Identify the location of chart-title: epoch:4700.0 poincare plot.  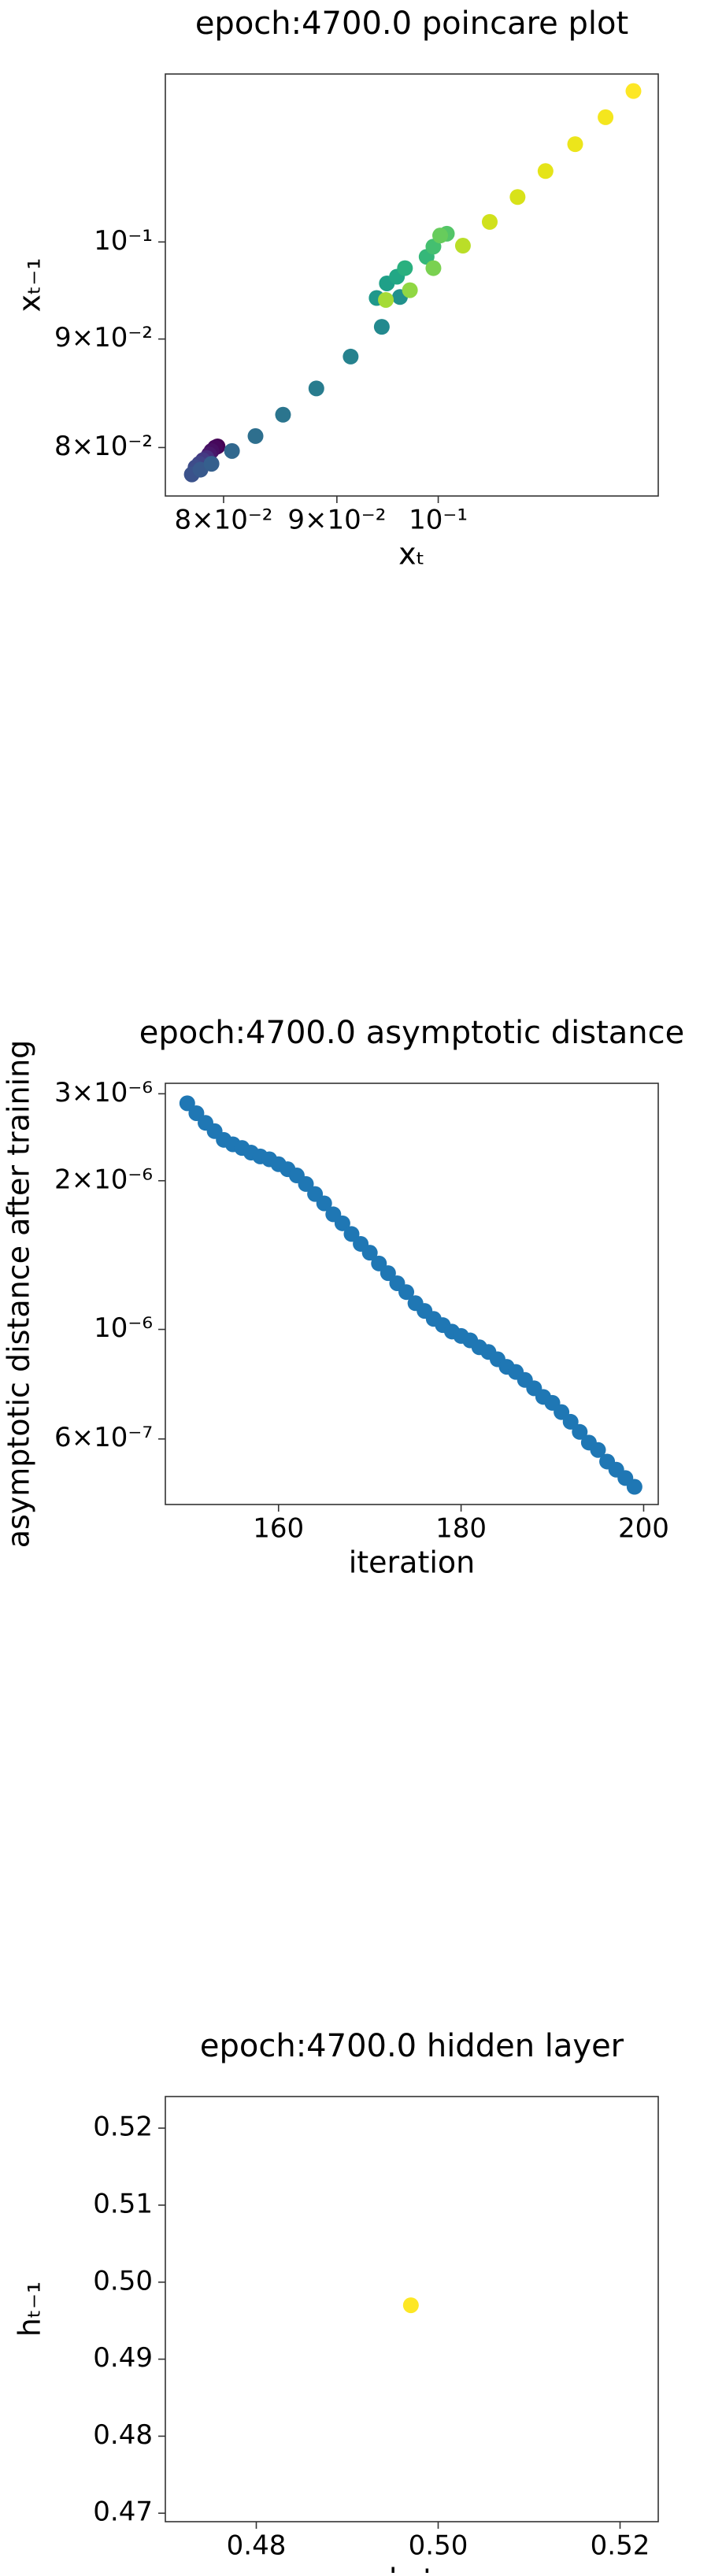
(412, 24).